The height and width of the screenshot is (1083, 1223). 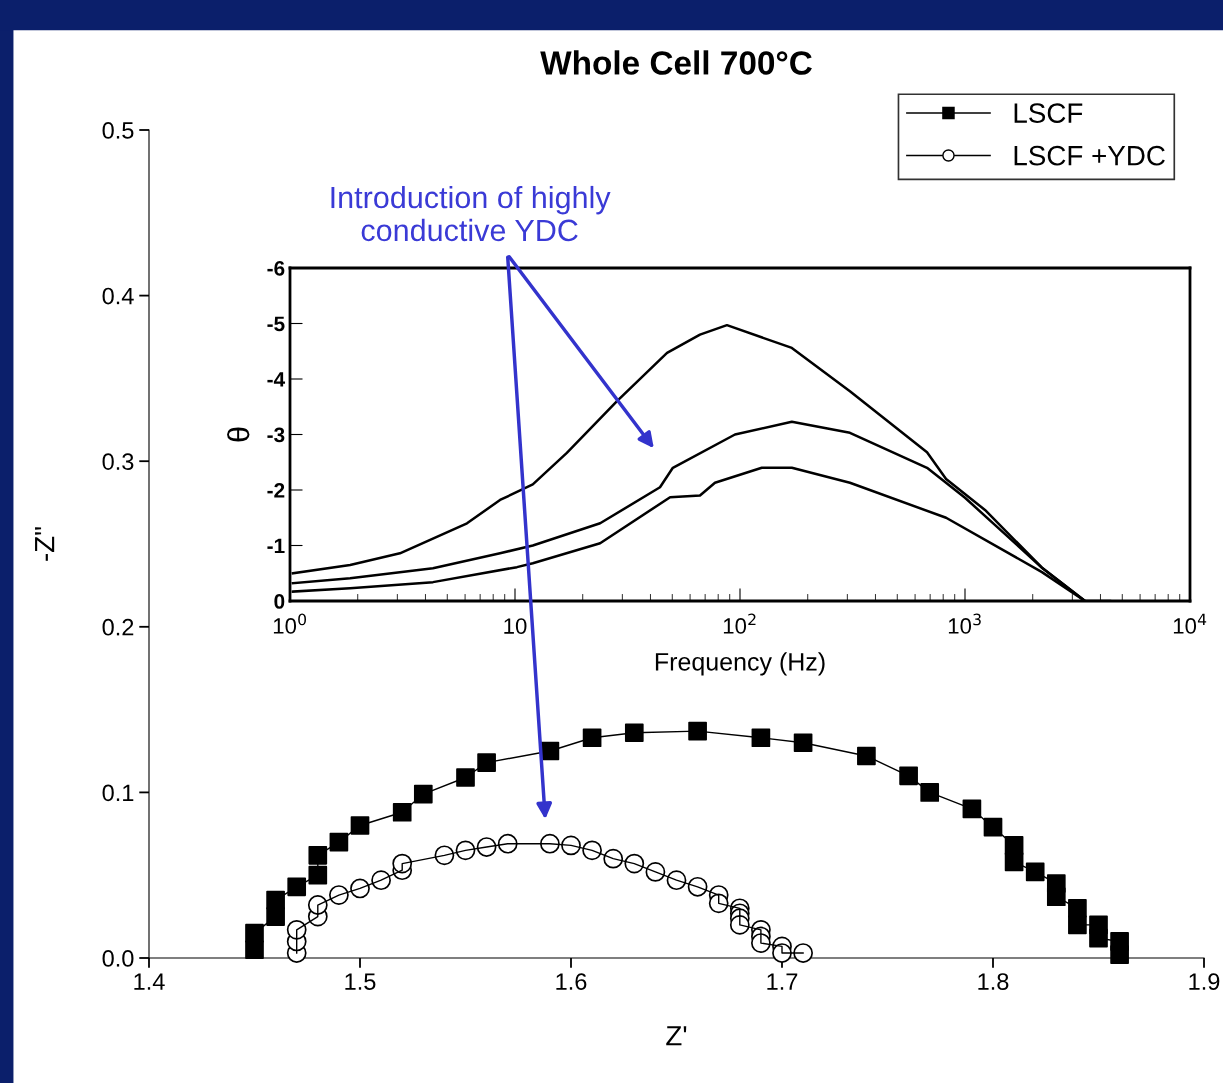 I want to click on y-tick-label: 0.0, so click(x=118, y=958).